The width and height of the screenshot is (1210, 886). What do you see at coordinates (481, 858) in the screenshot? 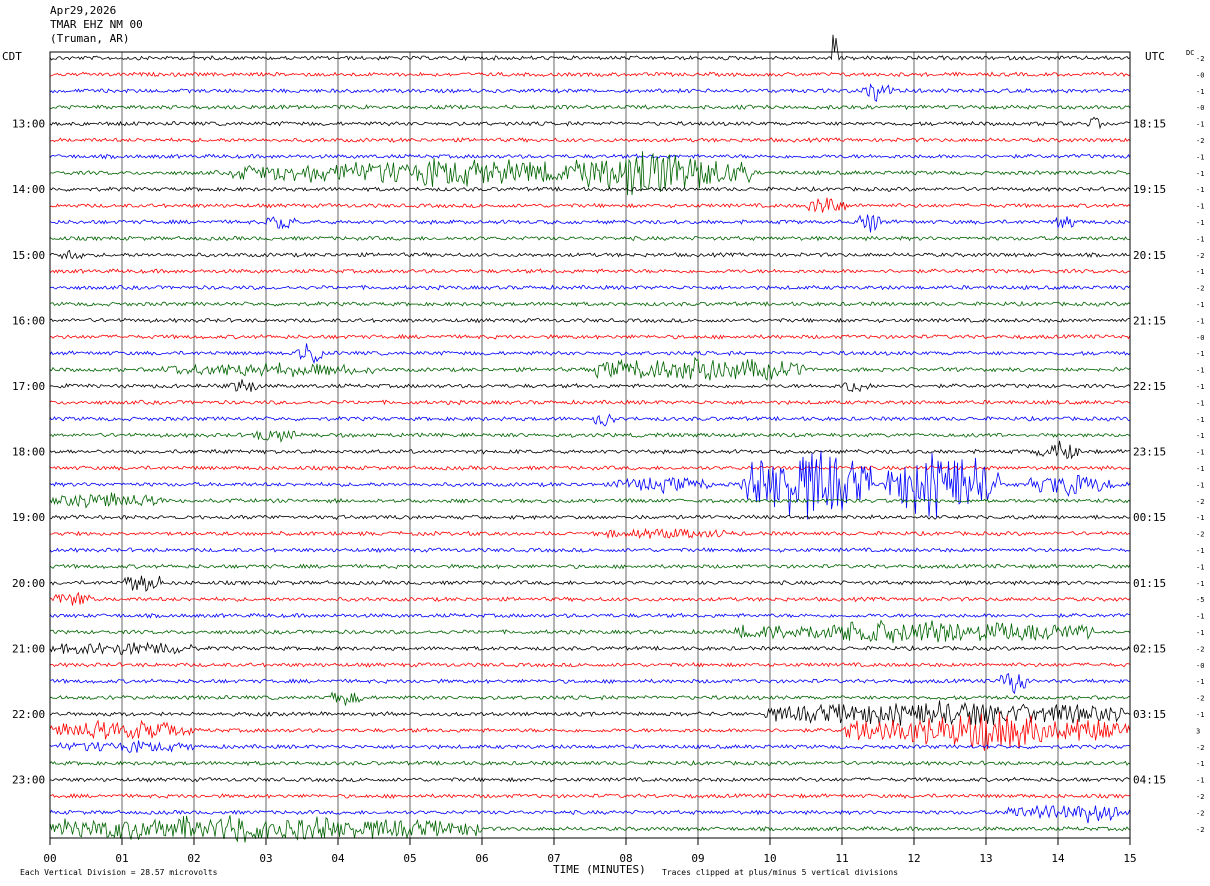
I see `x-tick-label: 06` at bounding box center [481, 858].